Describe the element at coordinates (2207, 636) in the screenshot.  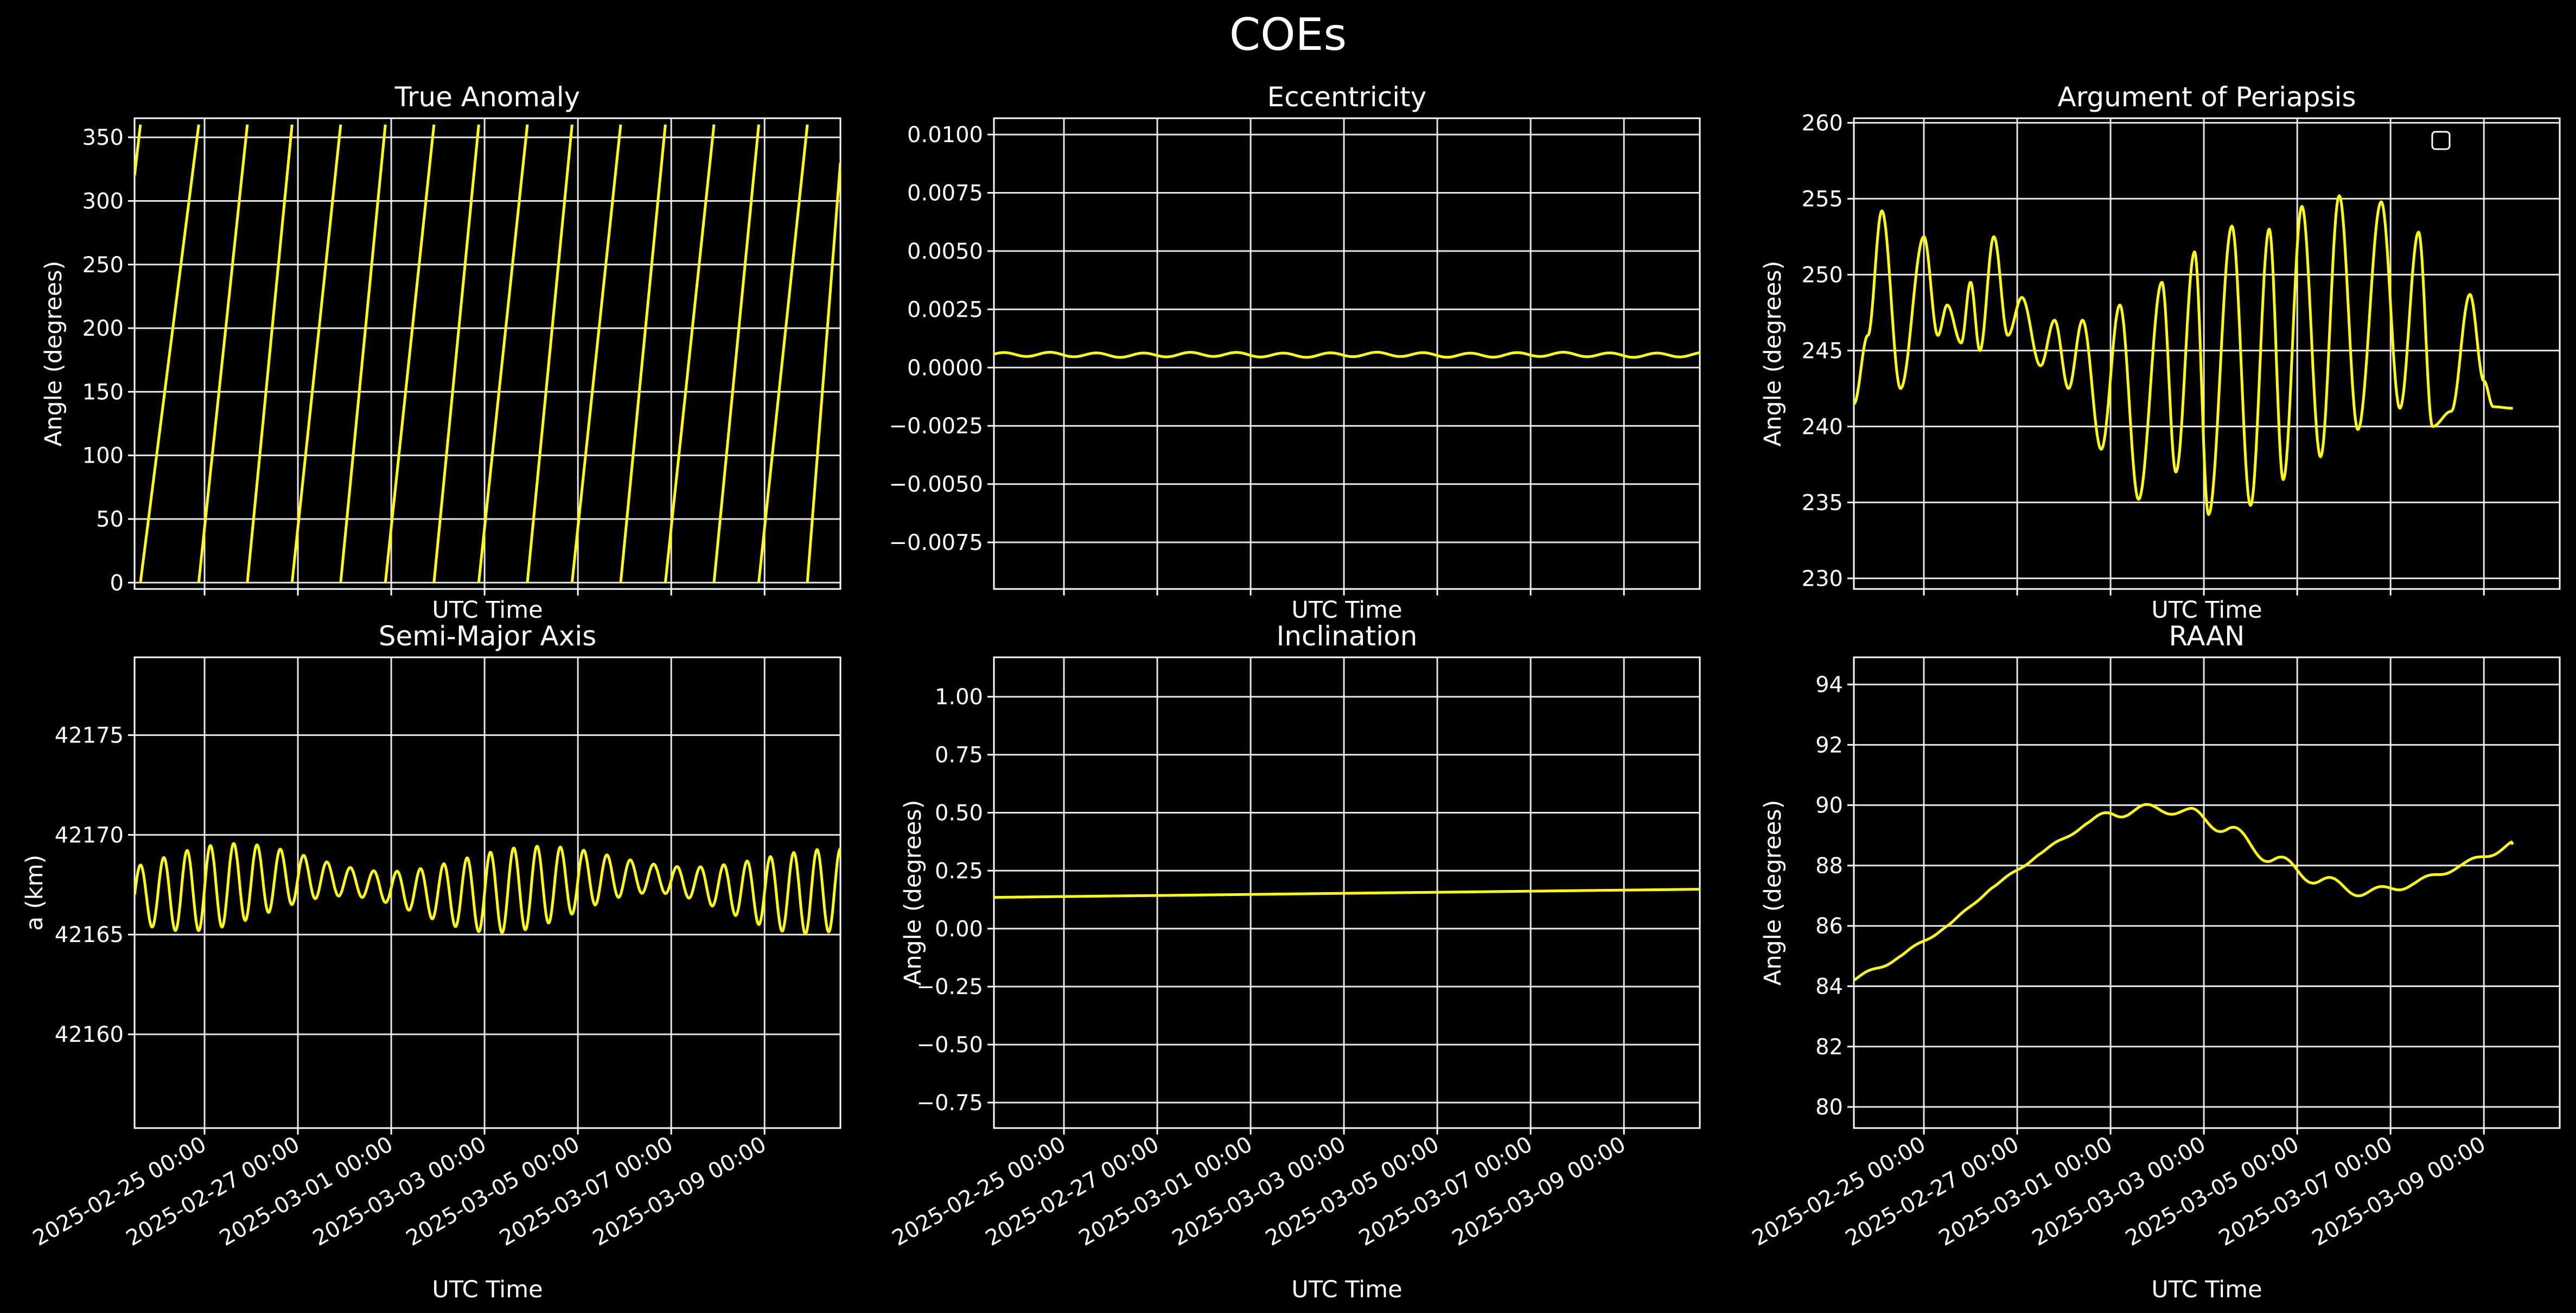
I see `plot-title-raan: RAAN` at that location.